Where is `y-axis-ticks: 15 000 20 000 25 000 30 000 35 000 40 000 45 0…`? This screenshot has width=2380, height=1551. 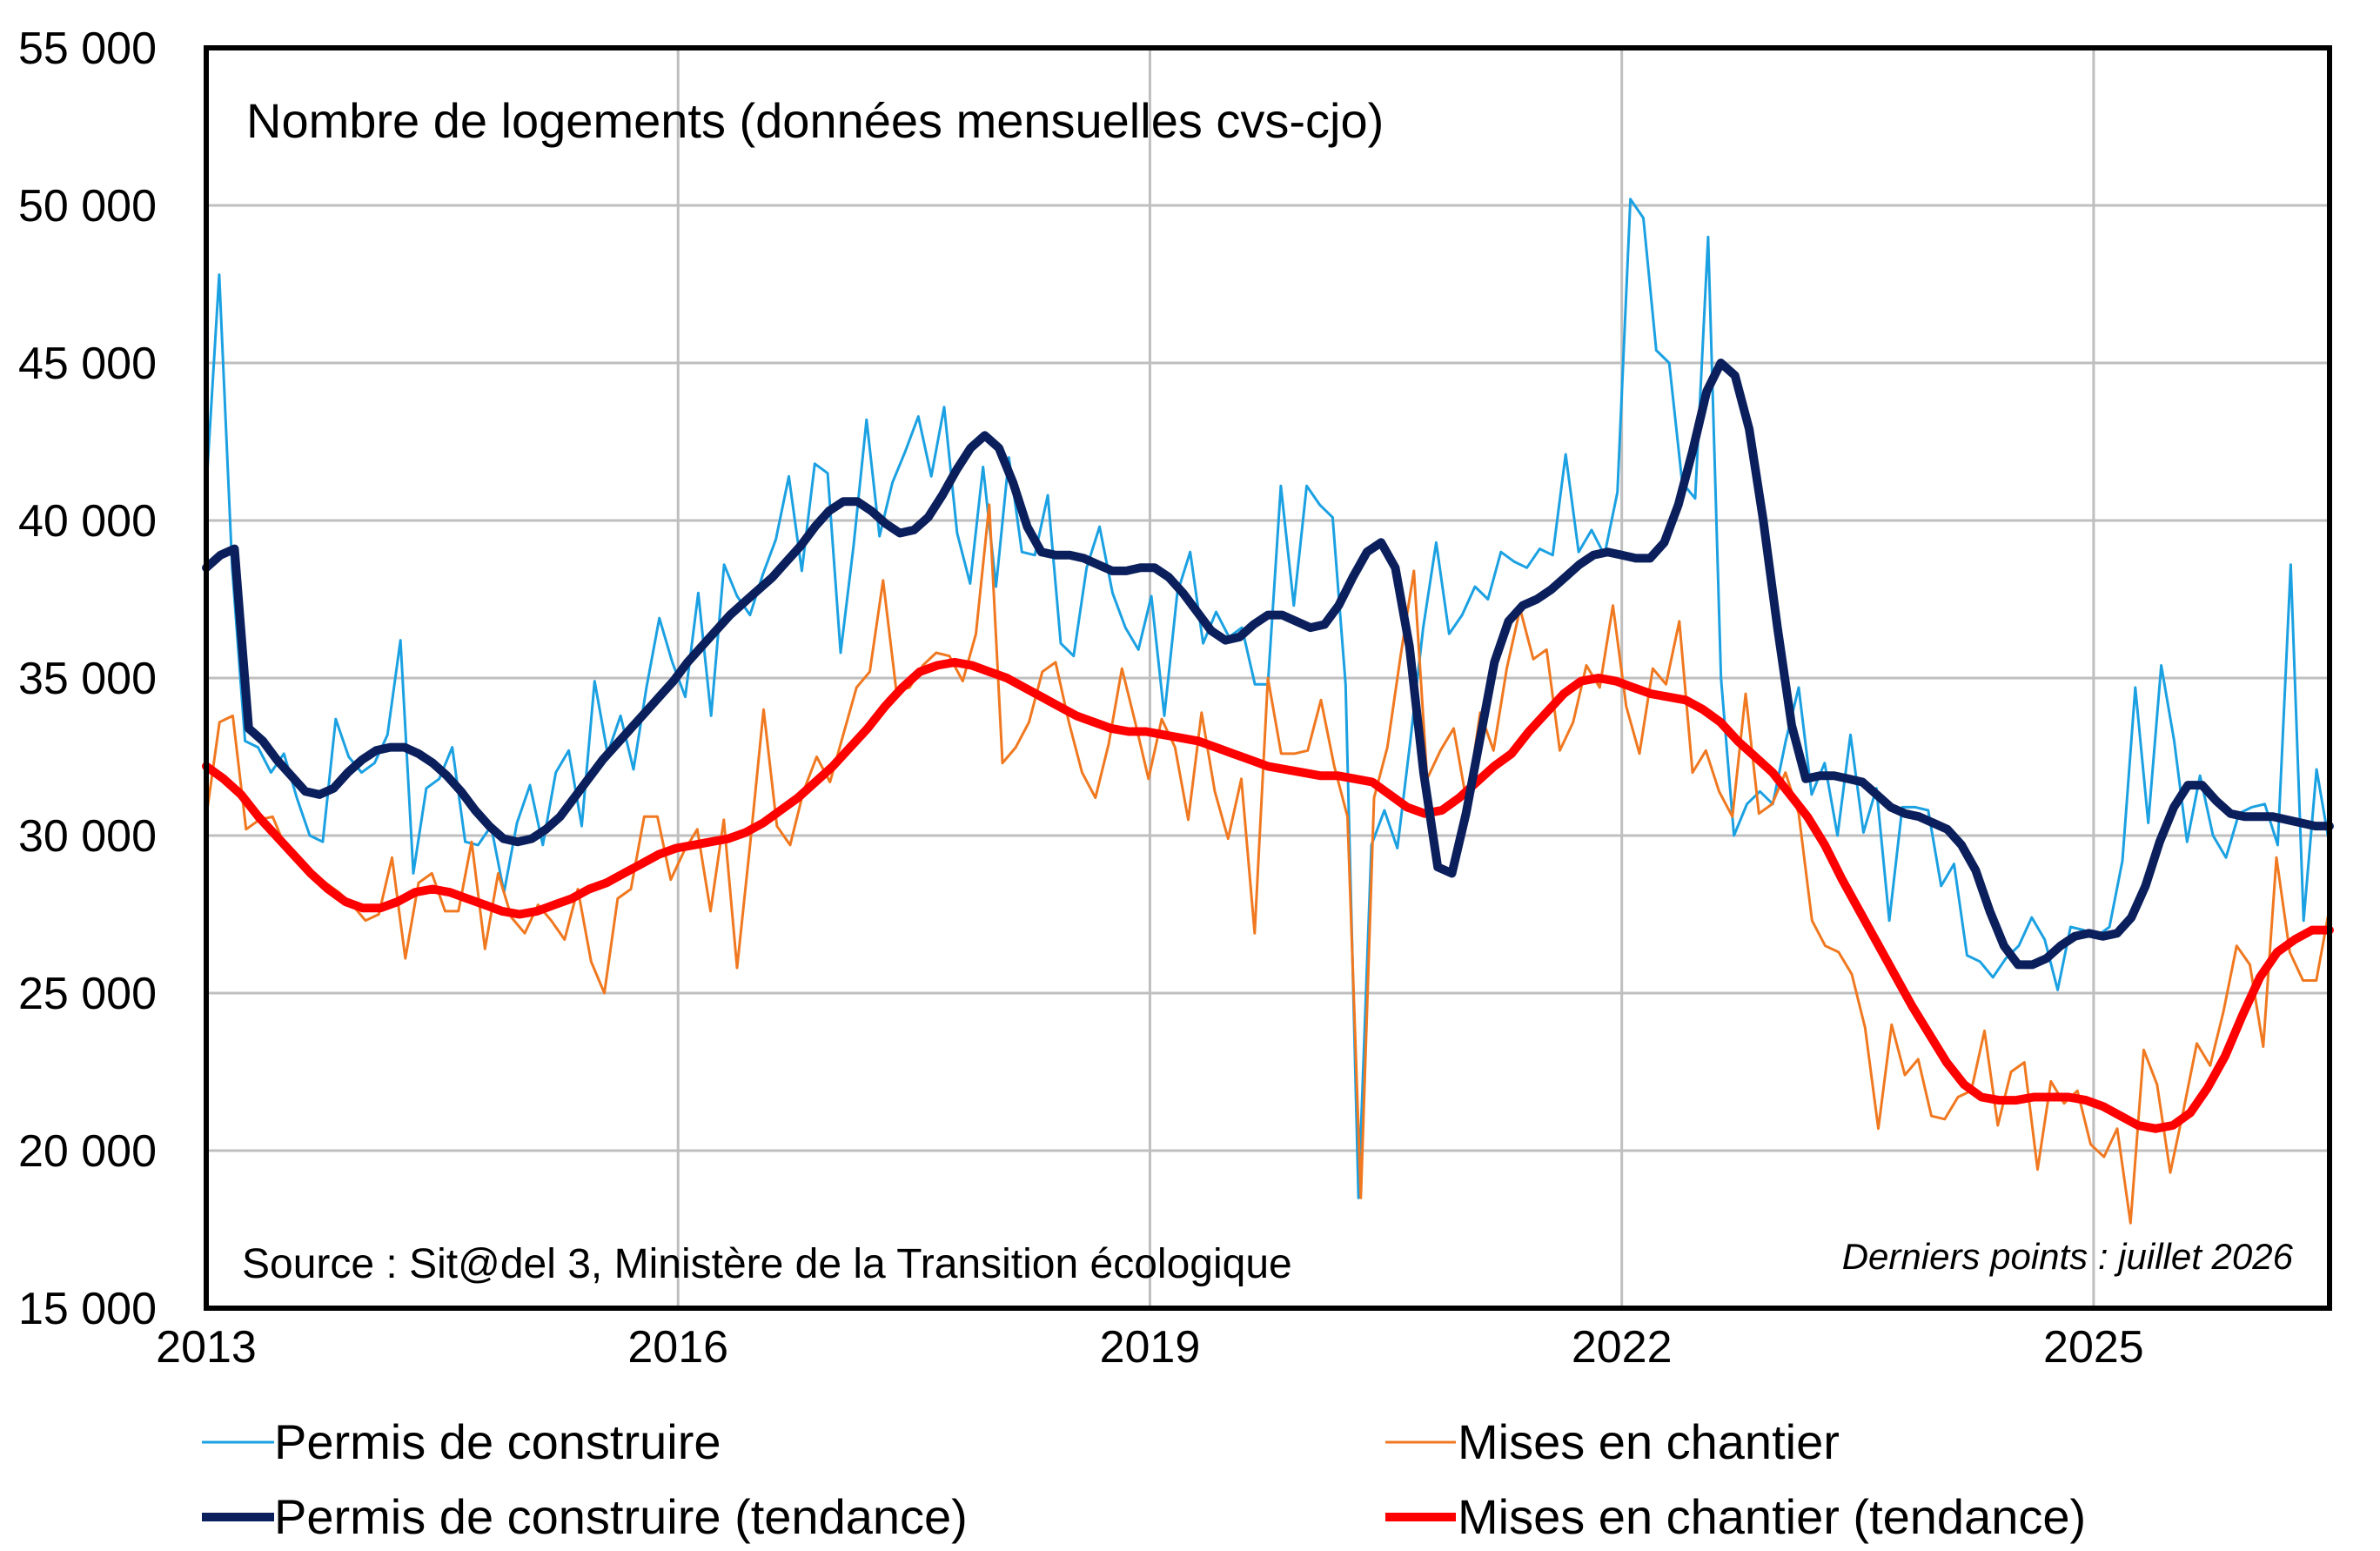 y-axis-ticks: 15 000 20 000 25 000 30 000 35 000 40 000 45 0… is located at coordinates (87, 679).